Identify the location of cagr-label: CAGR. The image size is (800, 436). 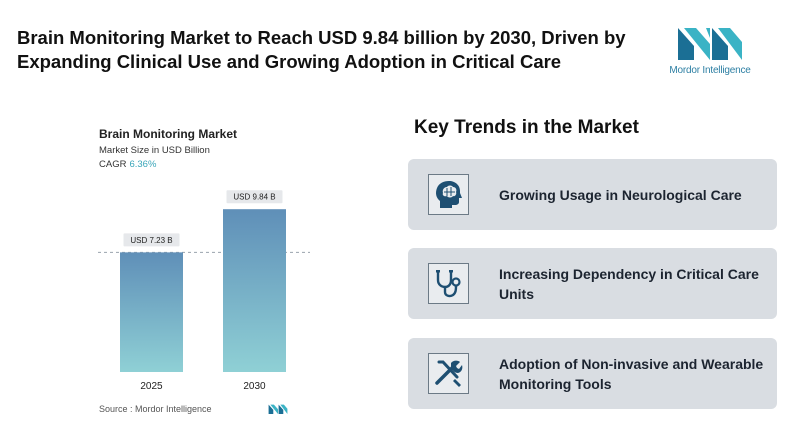
(113, 164).